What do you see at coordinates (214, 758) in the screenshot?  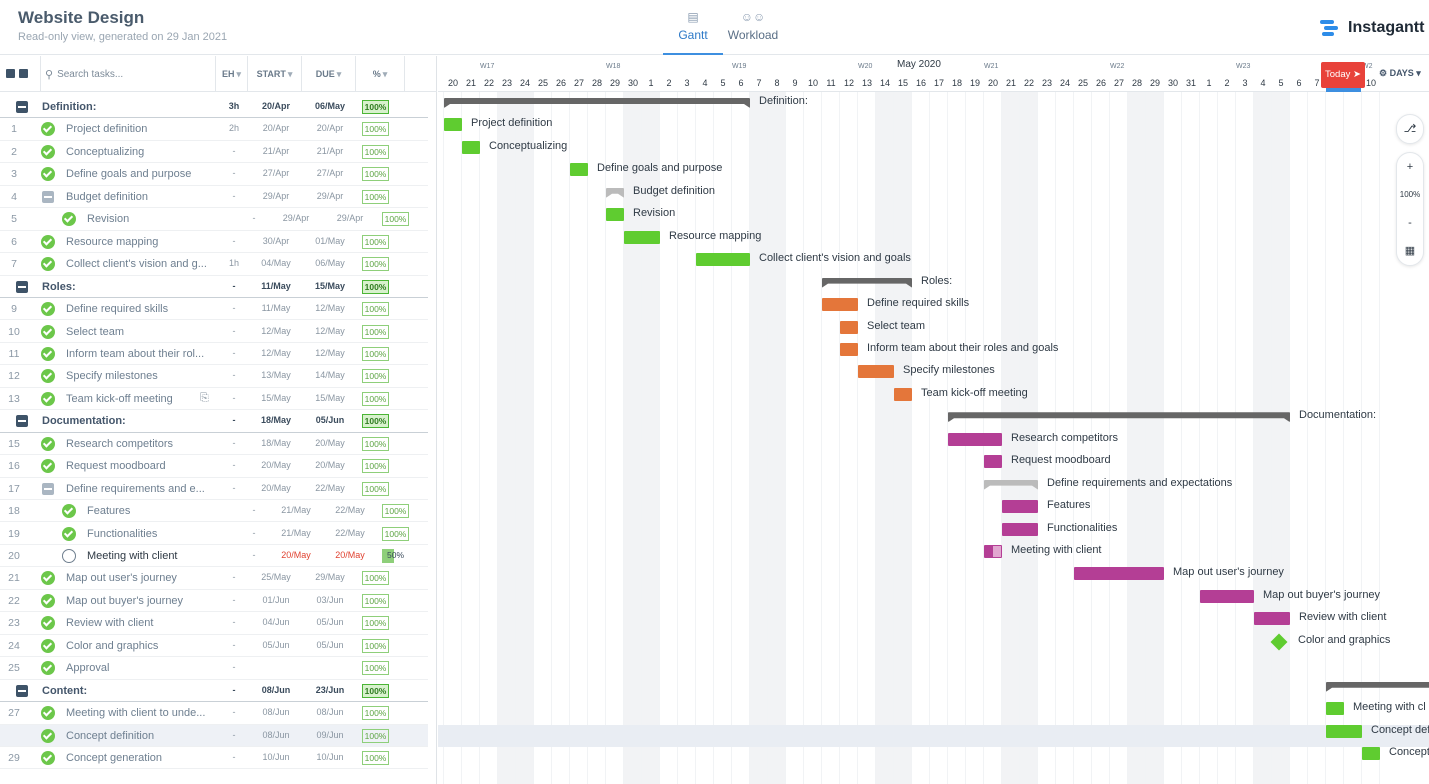 I see `task-row: 29 Concept generation - 10/Jun 10/Jun 100%` at bounding box center [214, 758].